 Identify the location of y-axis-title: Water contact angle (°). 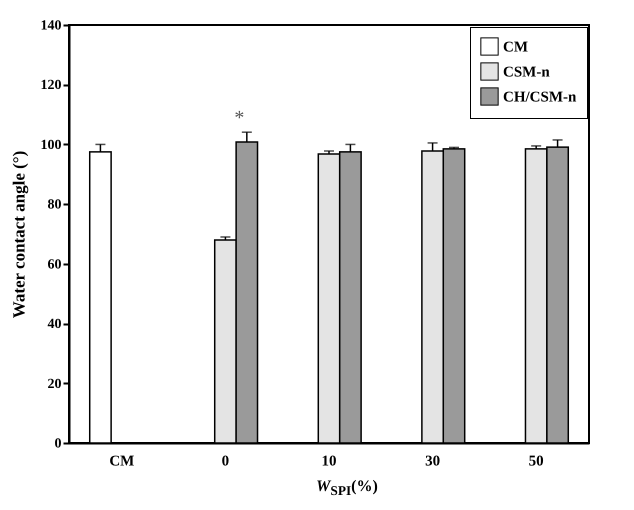
(19, 234).